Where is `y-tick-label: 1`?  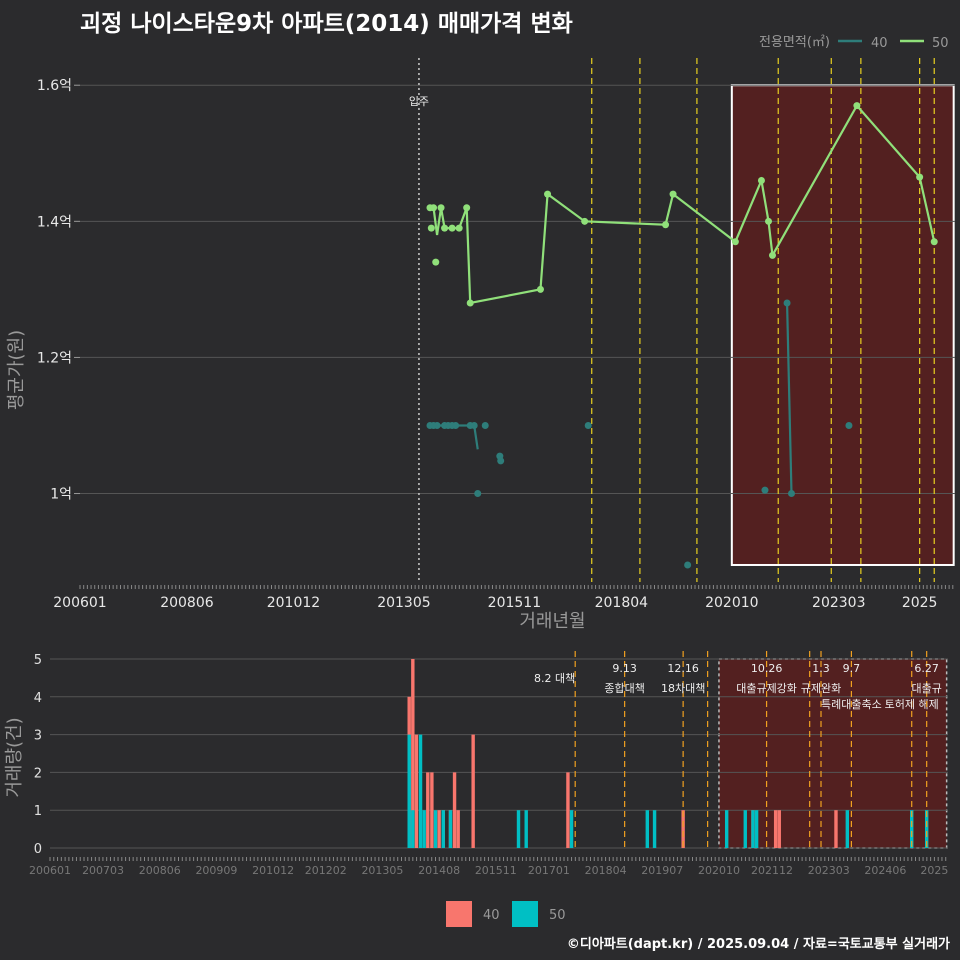
y-tick-label: 1 is located at coordinates (38, 811).